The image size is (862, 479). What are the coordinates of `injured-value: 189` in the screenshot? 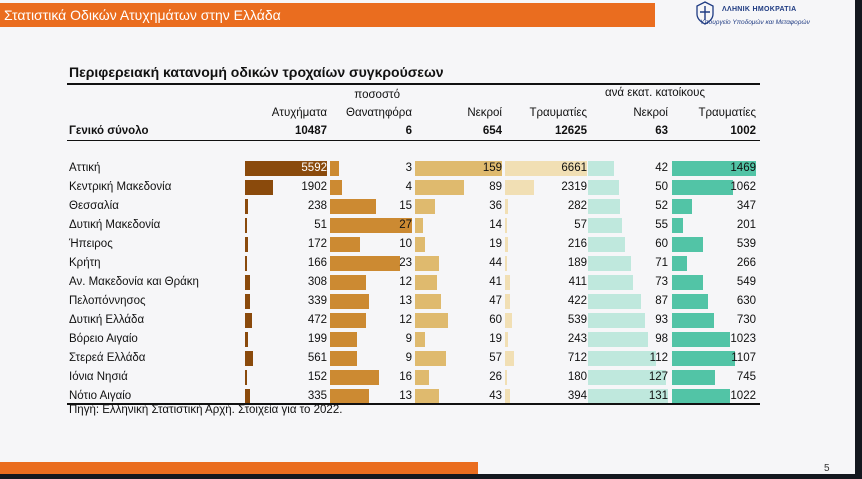 It's located at (577, 263).